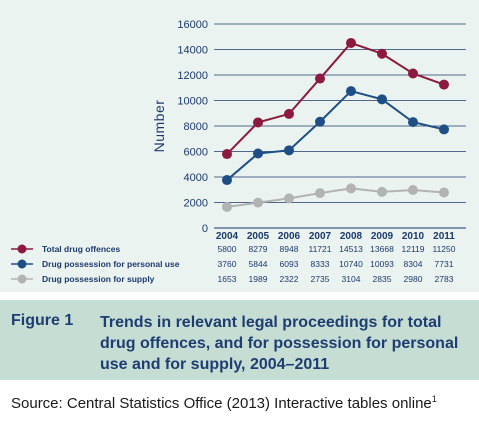 This screenshot has height=437, width=479. What do you see at coordinates (227, 279) in the screenshot?
I see `table-value: 1653` at bounding box center [227, 279].